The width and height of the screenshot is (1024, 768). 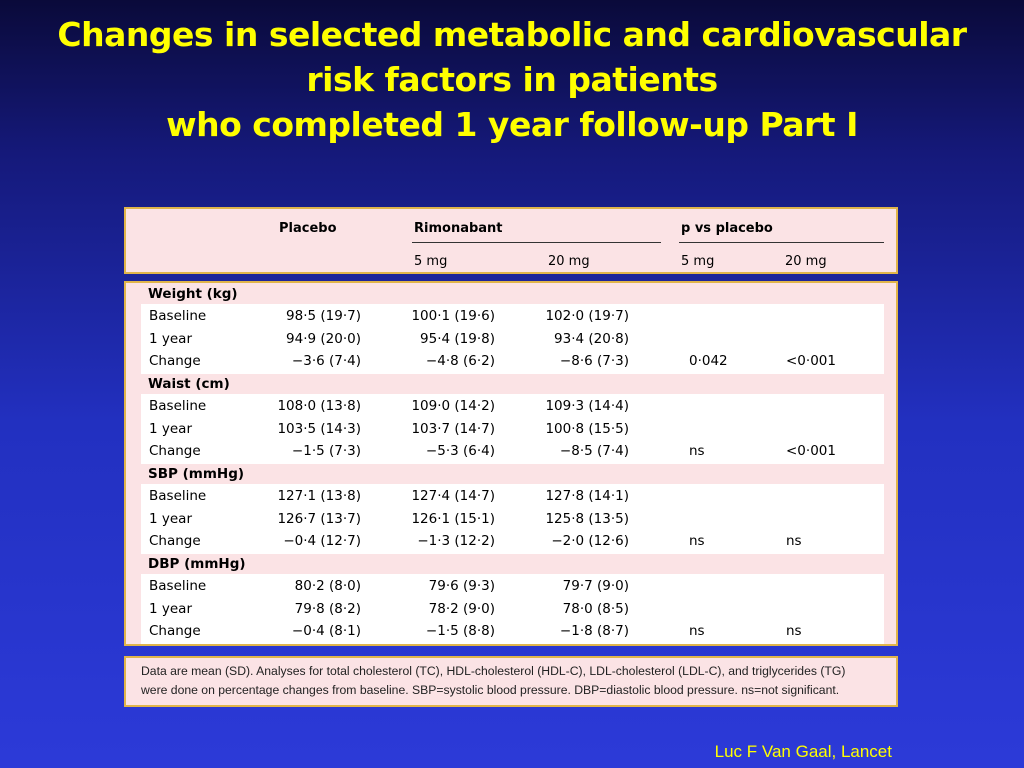 I want to click on placebo-value: 94·9 (20·0), so click(x=323, y=338).